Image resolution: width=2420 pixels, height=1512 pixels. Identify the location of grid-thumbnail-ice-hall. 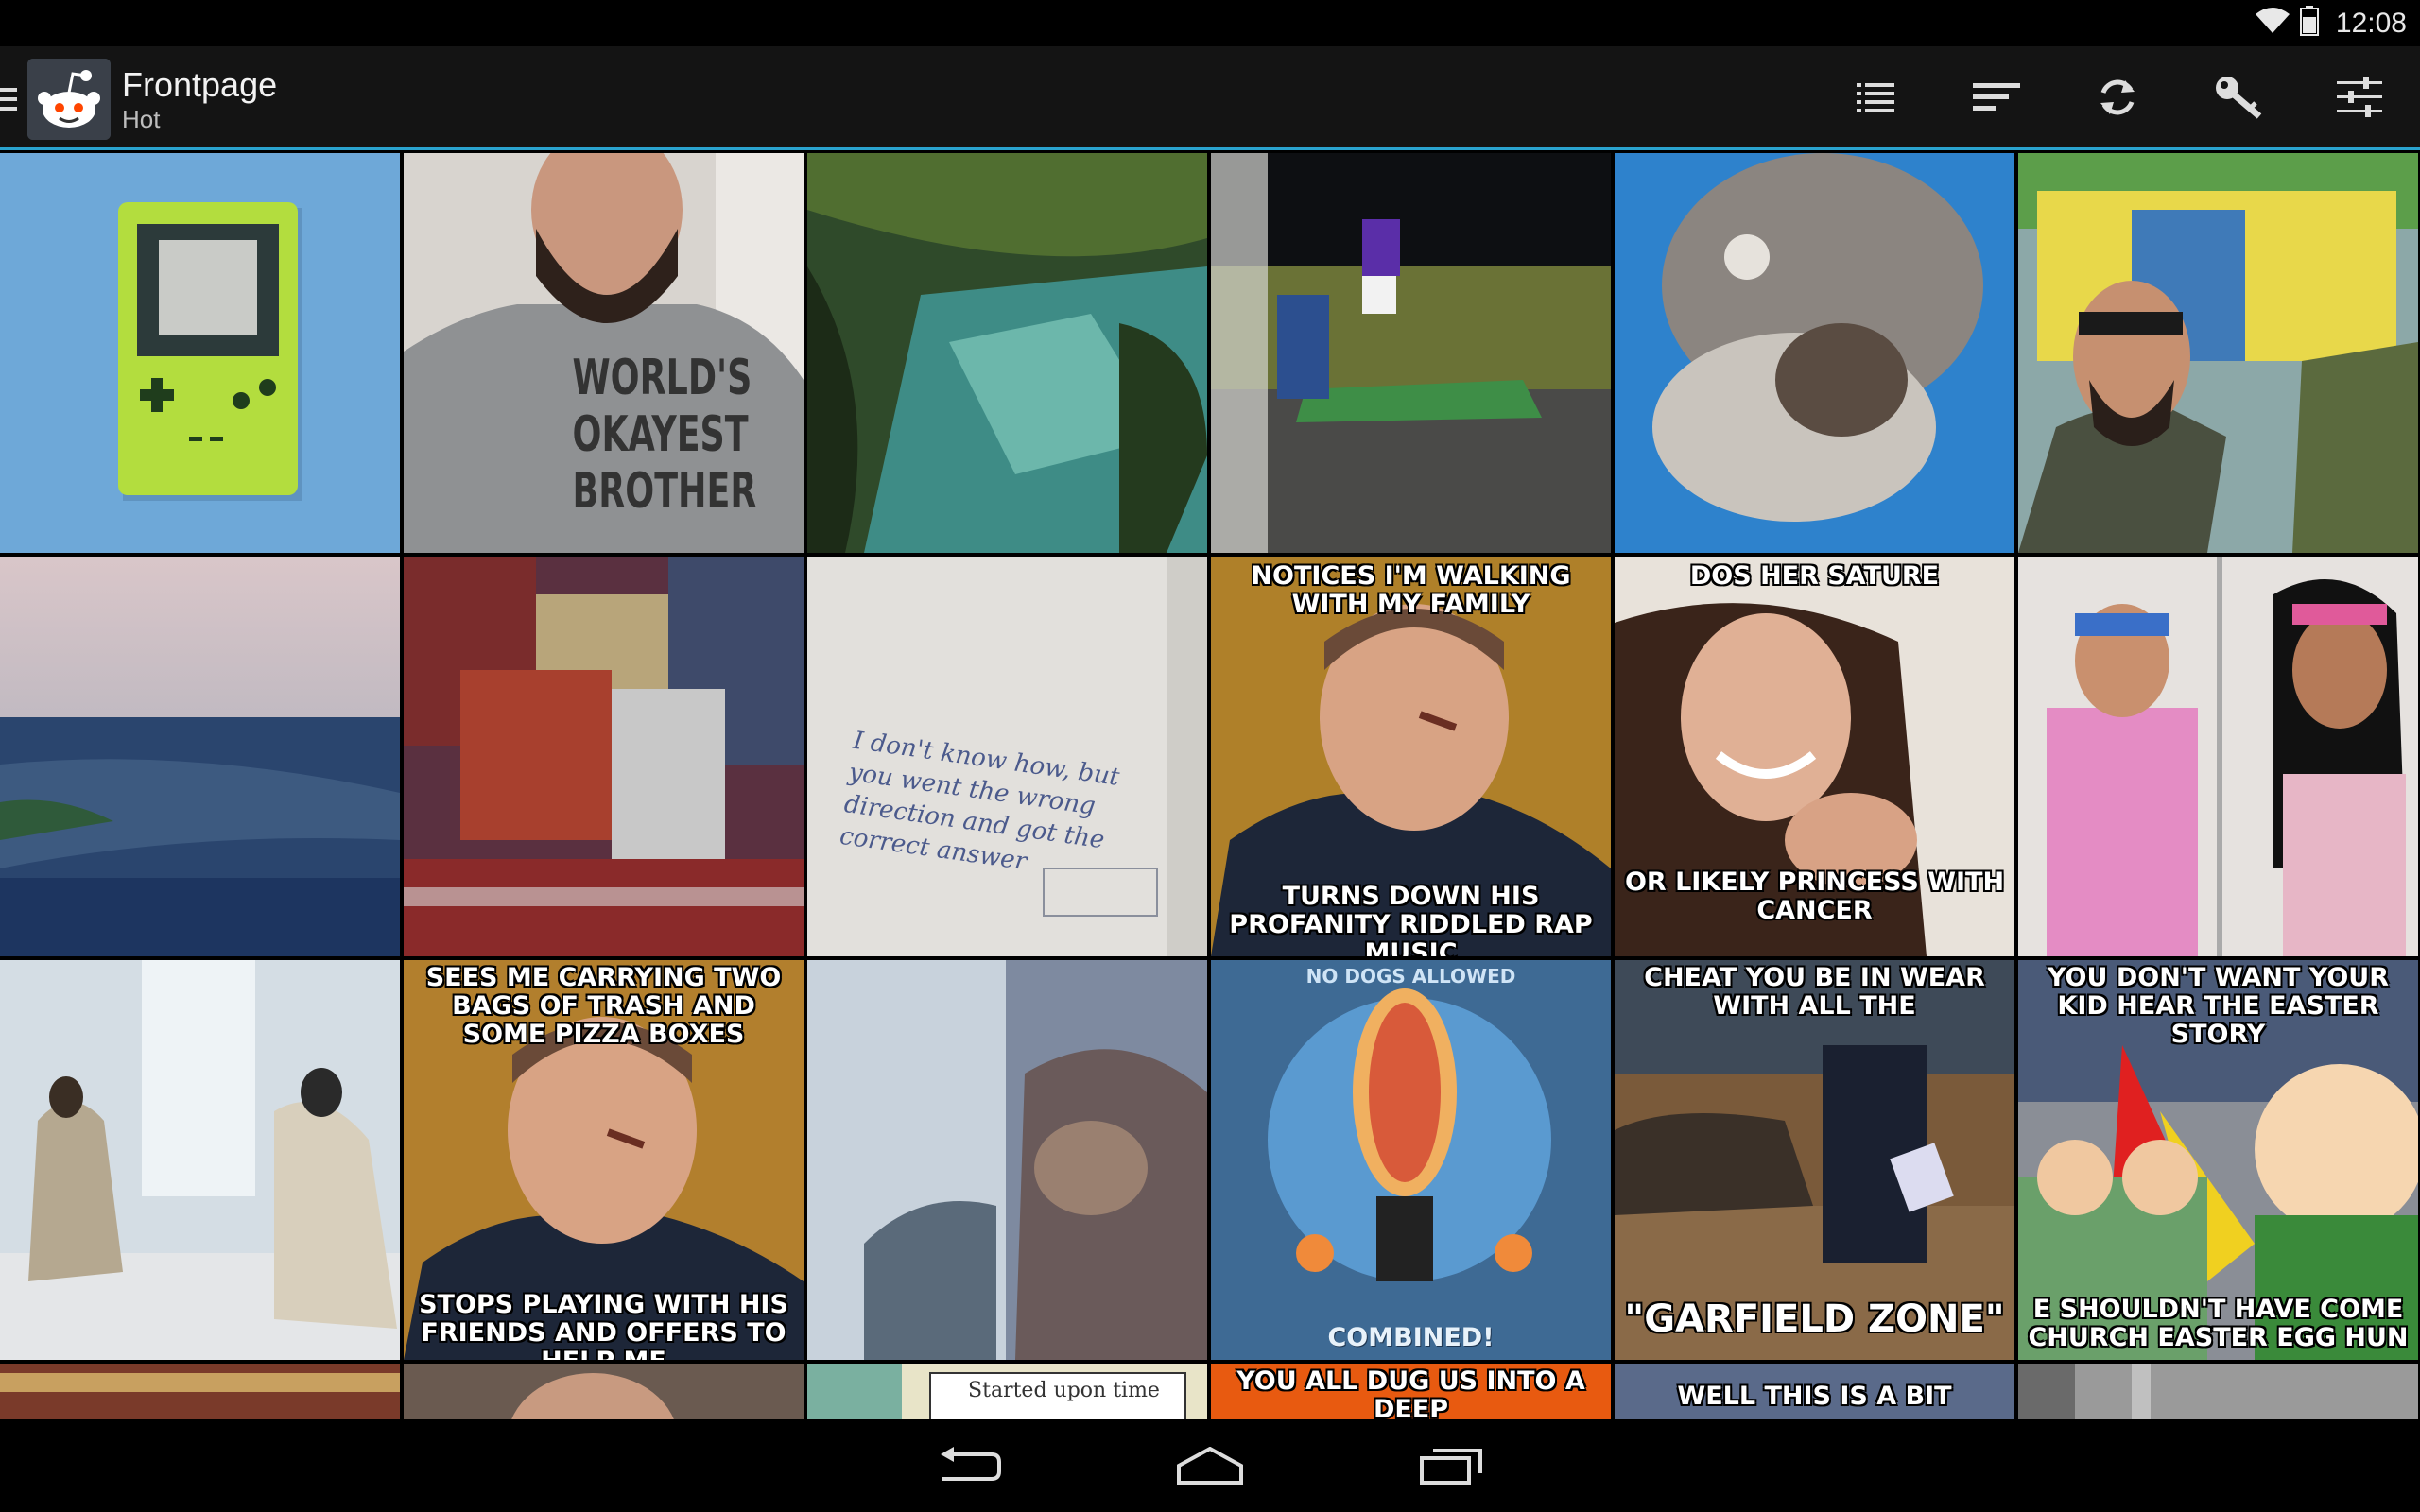
(200, 1160).